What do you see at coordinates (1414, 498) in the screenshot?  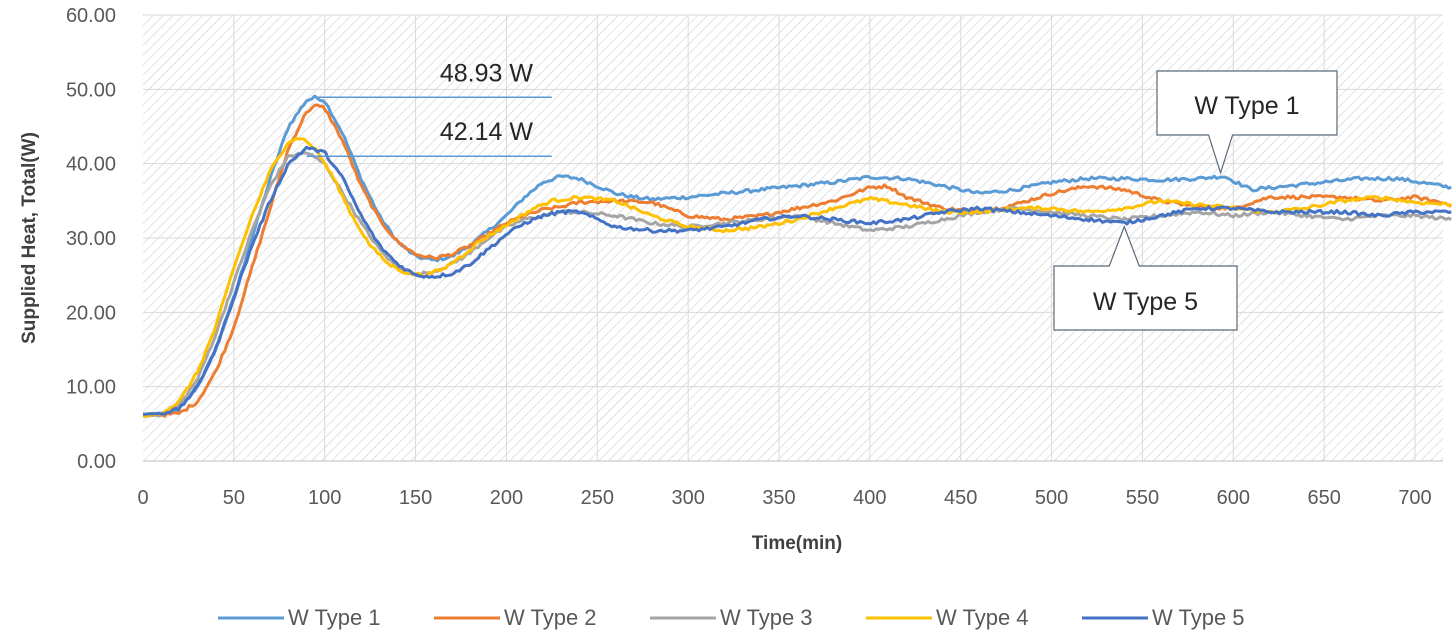 I see `x-tick-label: 700` at bounding box center [1414, 498].